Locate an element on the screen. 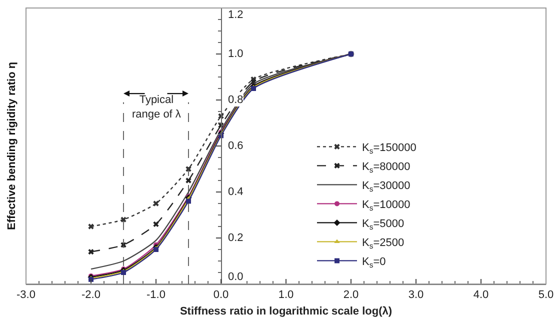 The image size is (555, 332). x-tick-label: -3.0 is located at coordinates (26, 295).